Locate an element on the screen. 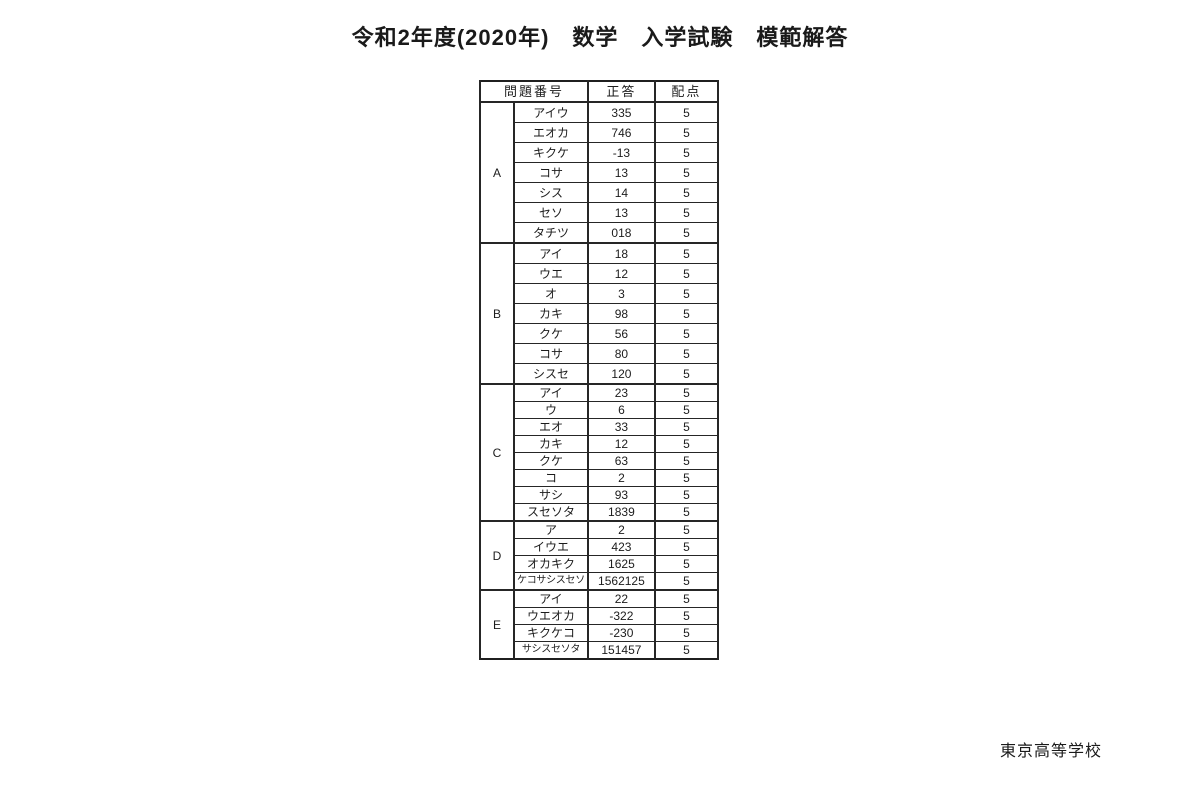 This screenshot has height=800, width=1200. section-label: E is located at coordinates (497, 624).